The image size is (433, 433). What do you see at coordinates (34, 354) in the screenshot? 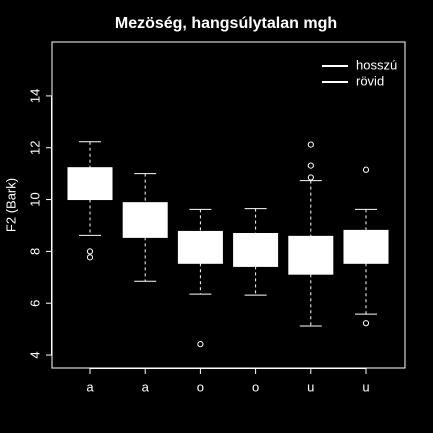
I see `y-tick-label: 4` at bounding box center [34, 354].